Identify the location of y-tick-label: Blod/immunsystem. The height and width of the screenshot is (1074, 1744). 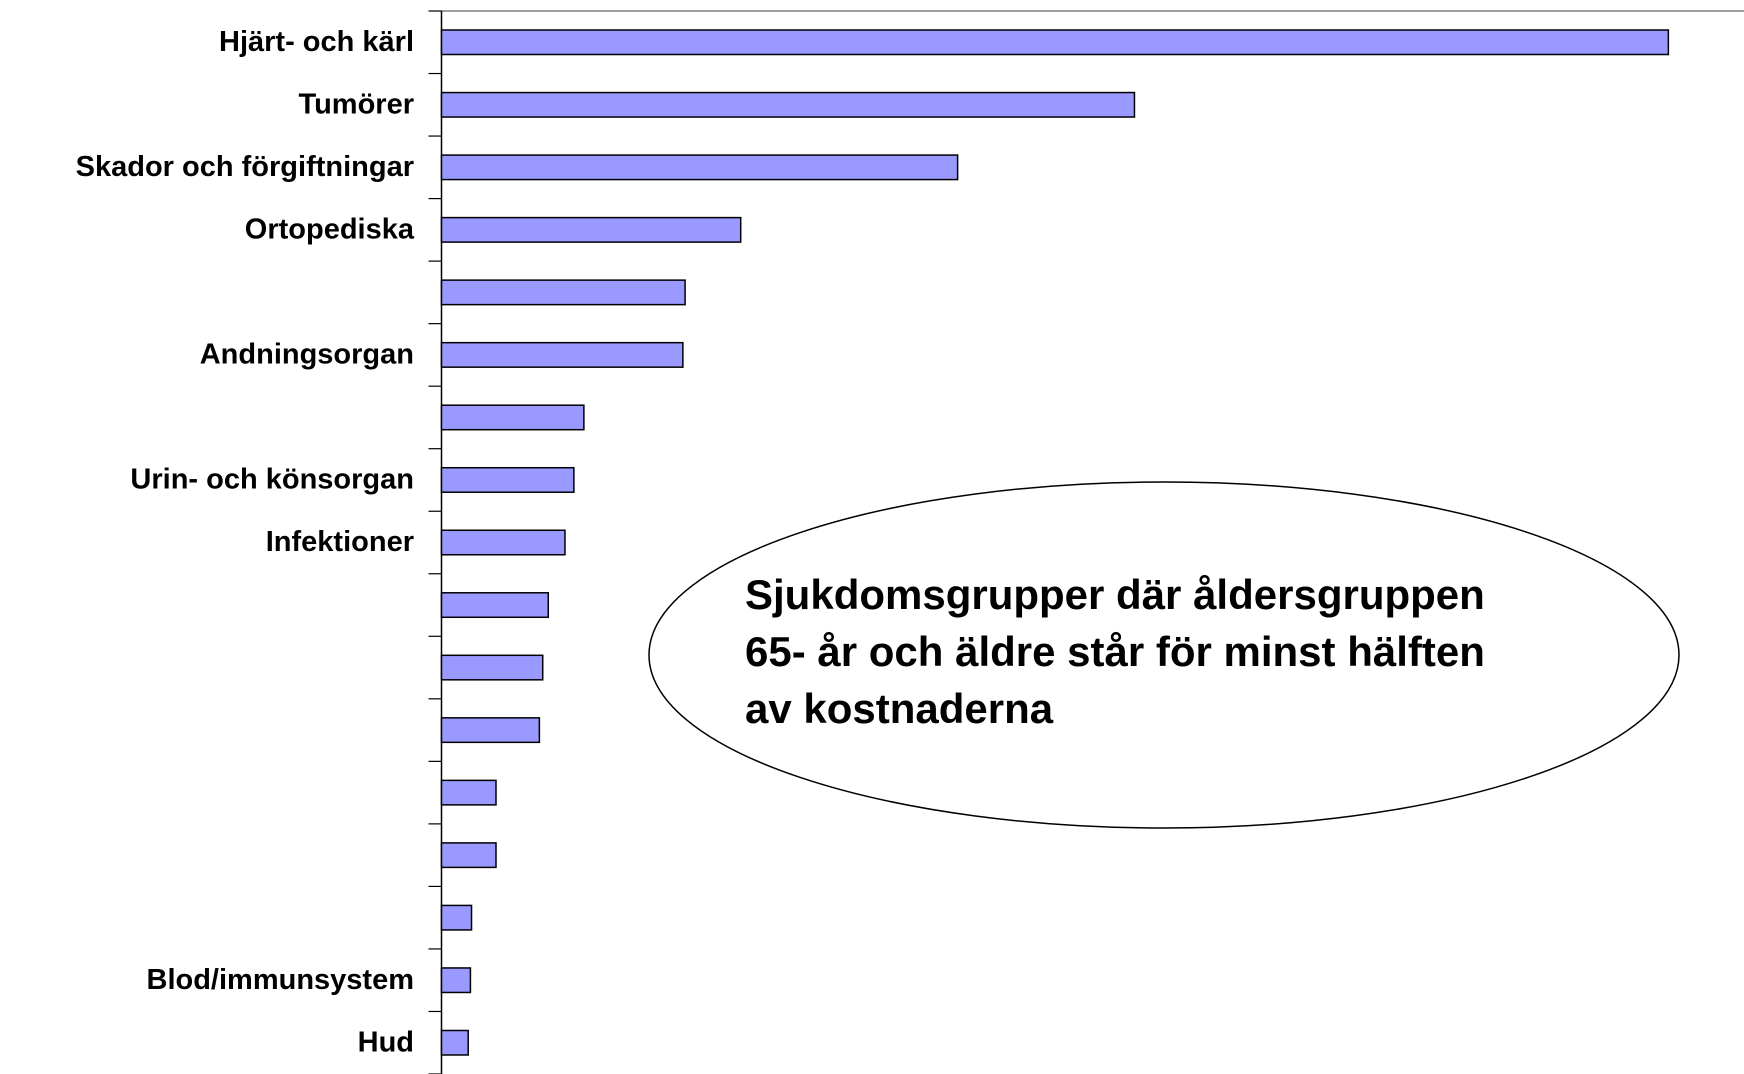
(281, 980).